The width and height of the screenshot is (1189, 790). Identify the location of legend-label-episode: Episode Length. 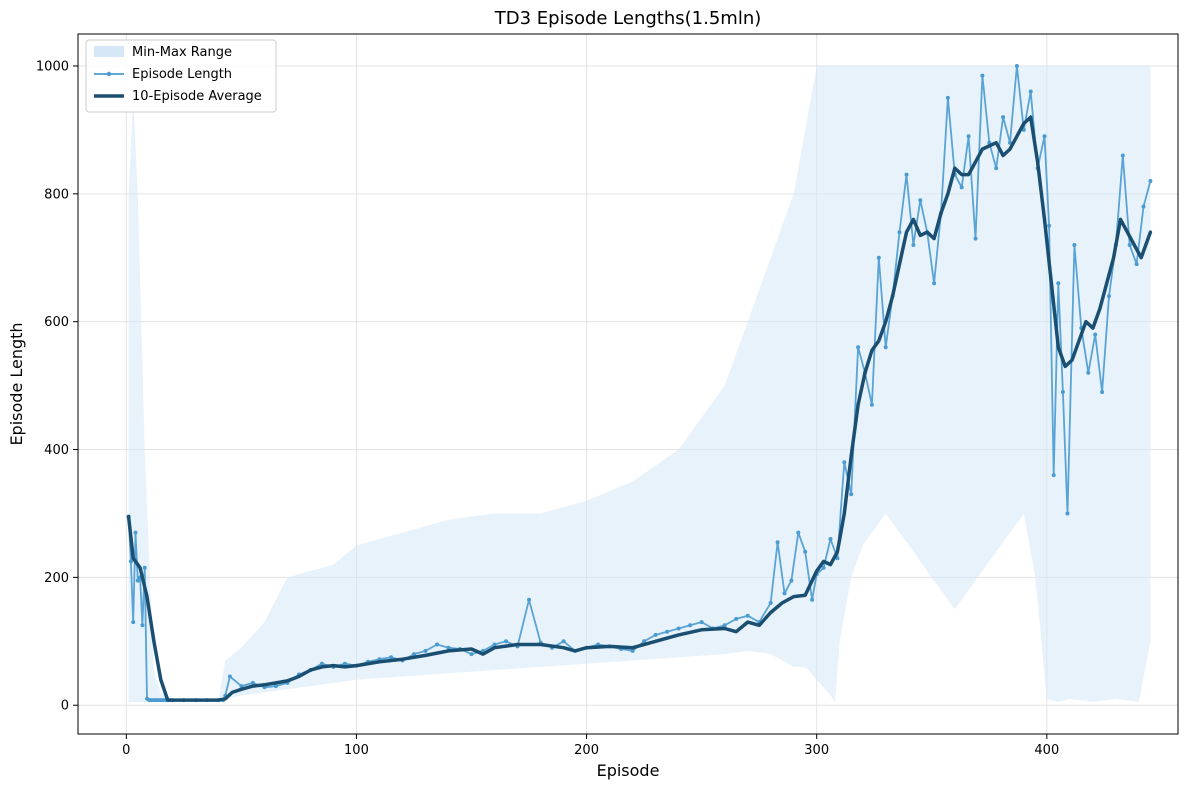
(182, 74).